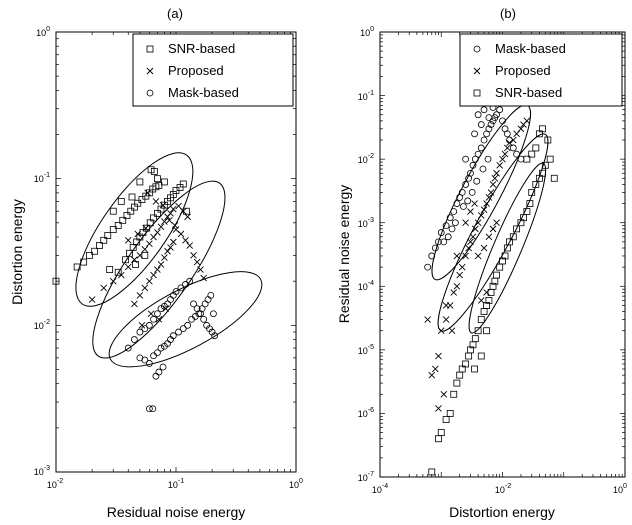  I want to click on panel-b-xtick-0: 10⁻⁴, so click(380, 489).